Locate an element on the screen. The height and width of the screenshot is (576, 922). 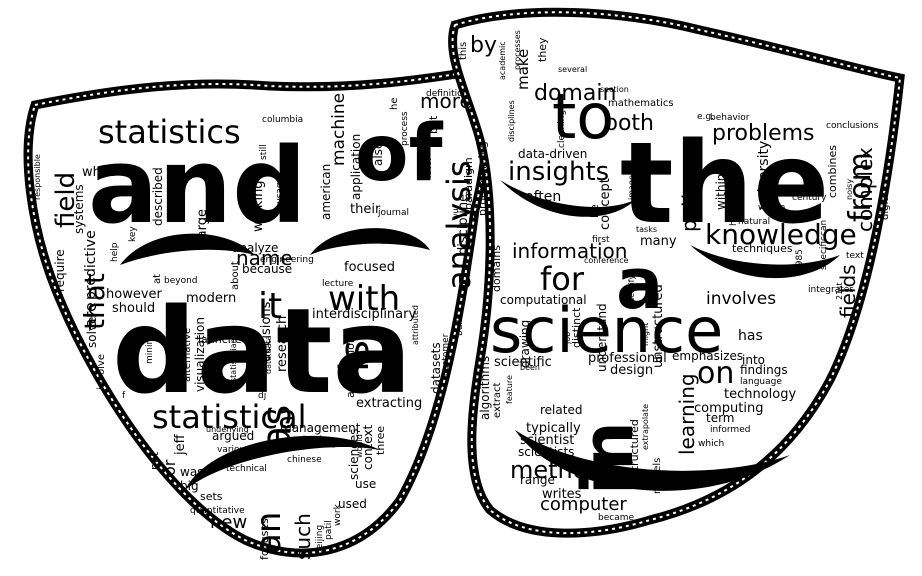
word: customer is located at coordinates (446, 354).